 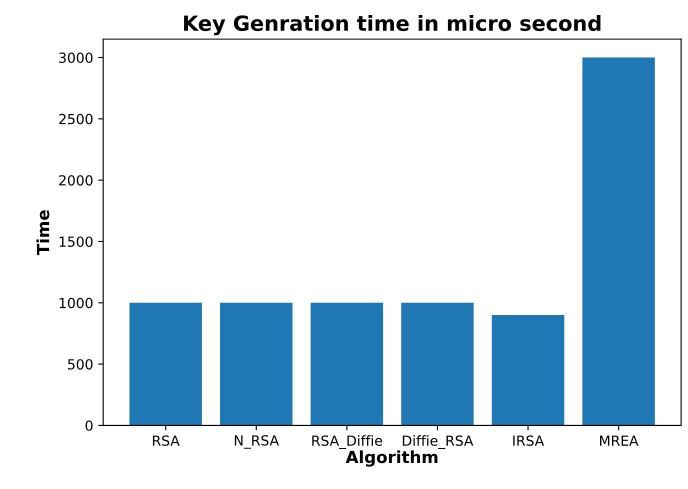 I want to click on y-axis-title: Time, so click(x=43, y=233).